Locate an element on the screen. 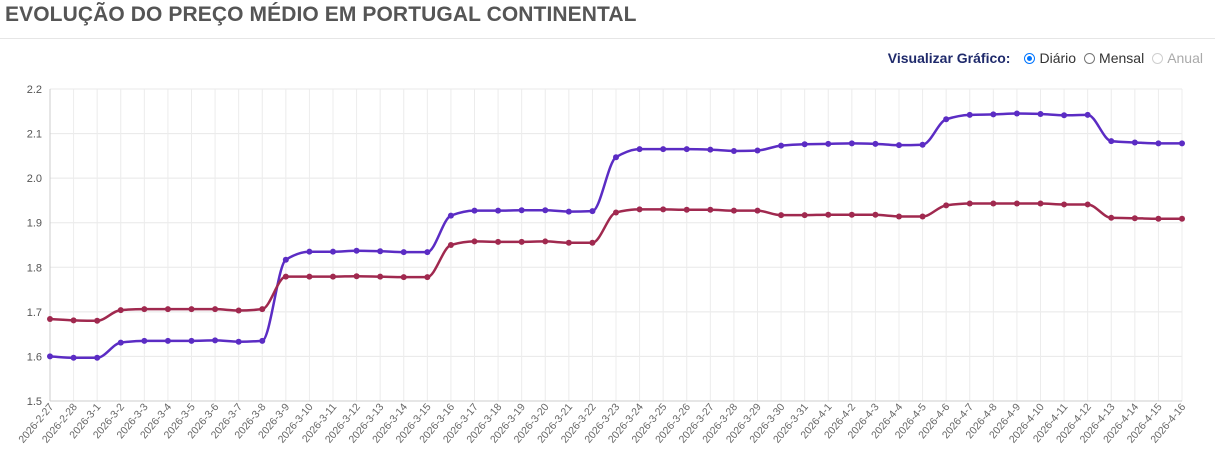 This screenshot has height=465, width=1215. radio-option-diario: Diário is located at coordinates (1050, 58).